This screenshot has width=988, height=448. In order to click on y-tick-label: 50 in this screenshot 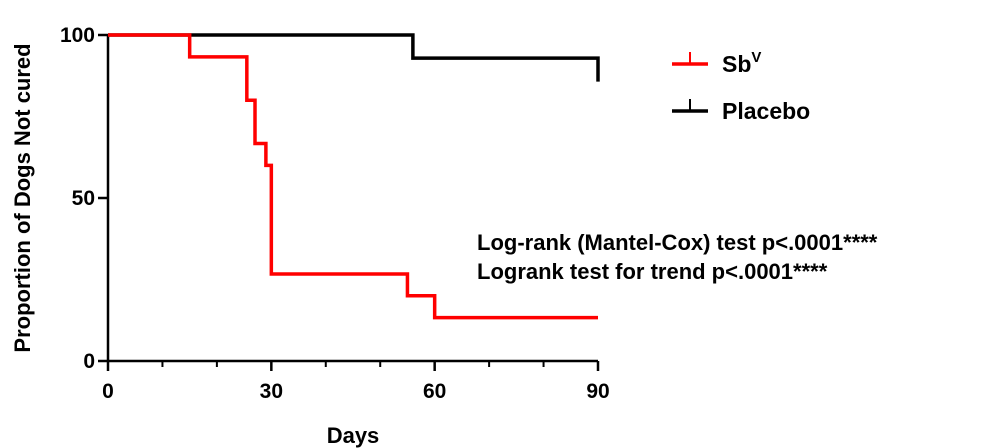, I will do `click(83, 198)`.